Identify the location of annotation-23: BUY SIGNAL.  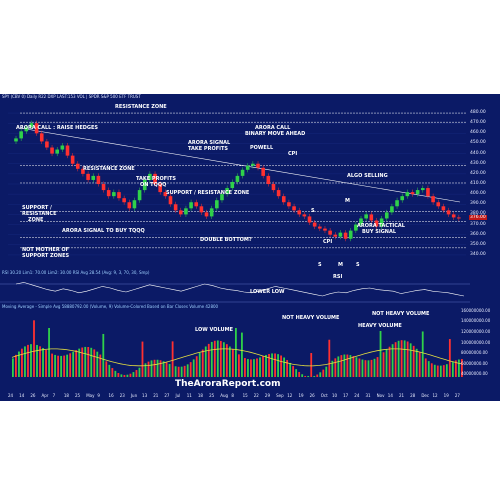
(379, 232).